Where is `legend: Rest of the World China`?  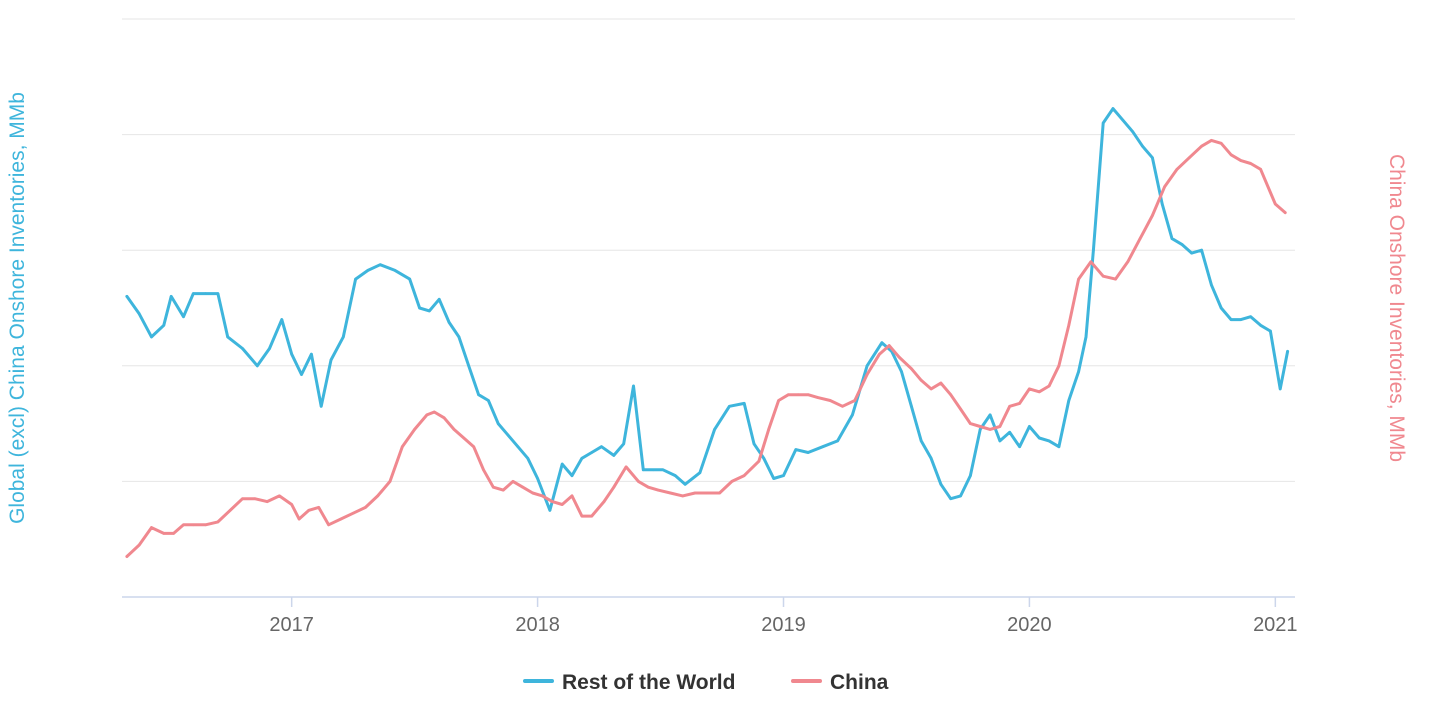
legend: Rest of the World China is located at coordinates (706, 682).